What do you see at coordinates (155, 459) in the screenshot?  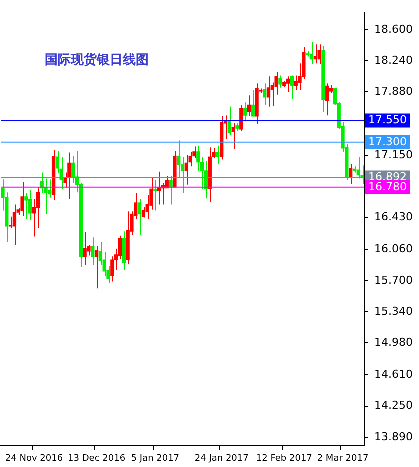 I see `x-tick-label: 5 Jan 2017` at bounding box center [155, 459].